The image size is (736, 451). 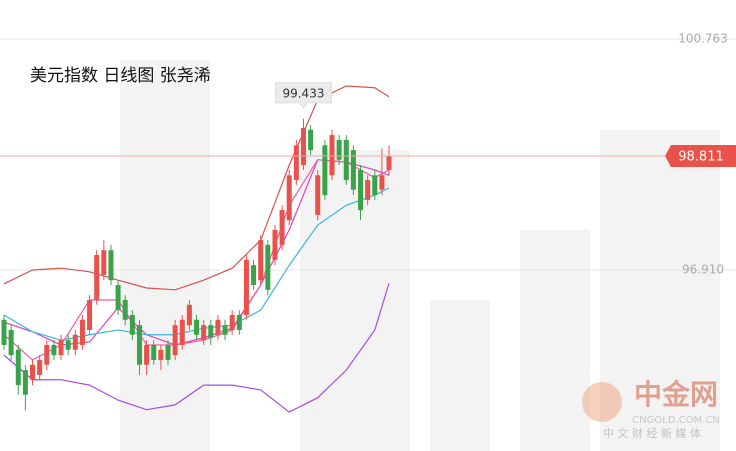 I want to click on watermark: 中金网 CNGOLD.COM.CN 中 文 财 经 新 媒 体, so click(x=651, y=409).